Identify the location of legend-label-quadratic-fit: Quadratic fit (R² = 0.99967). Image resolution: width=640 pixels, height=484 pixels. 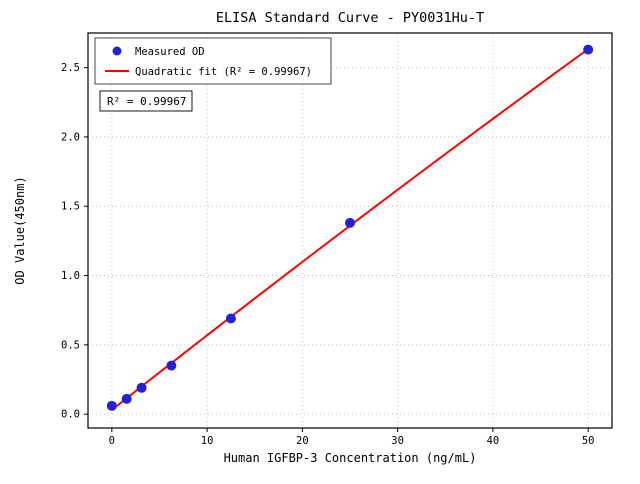
(223, 72).